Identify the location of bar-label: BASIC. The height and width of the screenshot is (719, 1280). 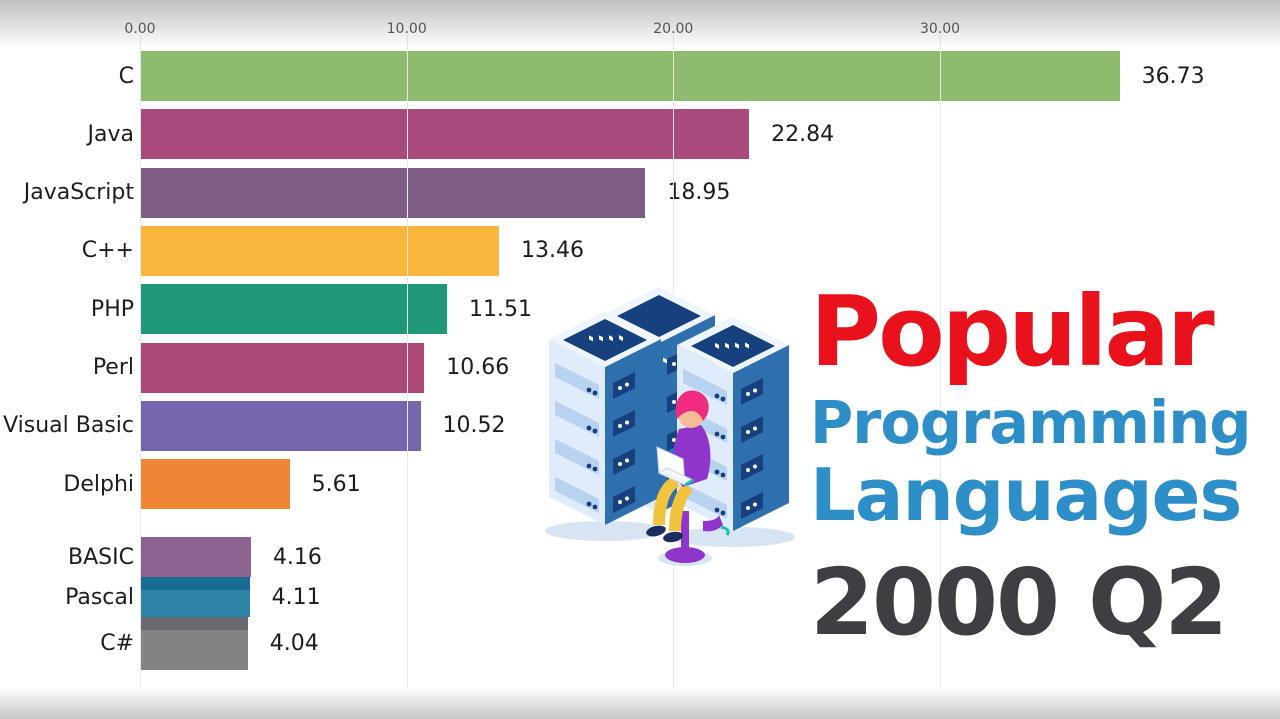
(101, 557).